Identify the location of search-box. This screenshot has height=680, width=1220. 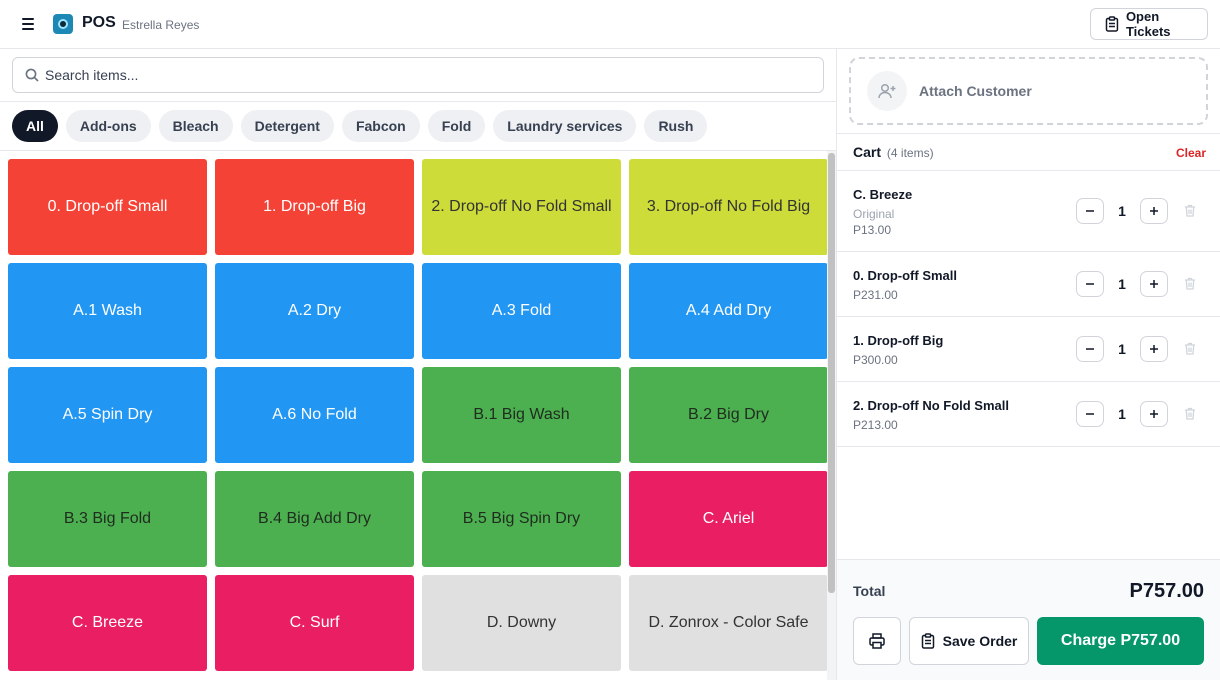
(418, 75).